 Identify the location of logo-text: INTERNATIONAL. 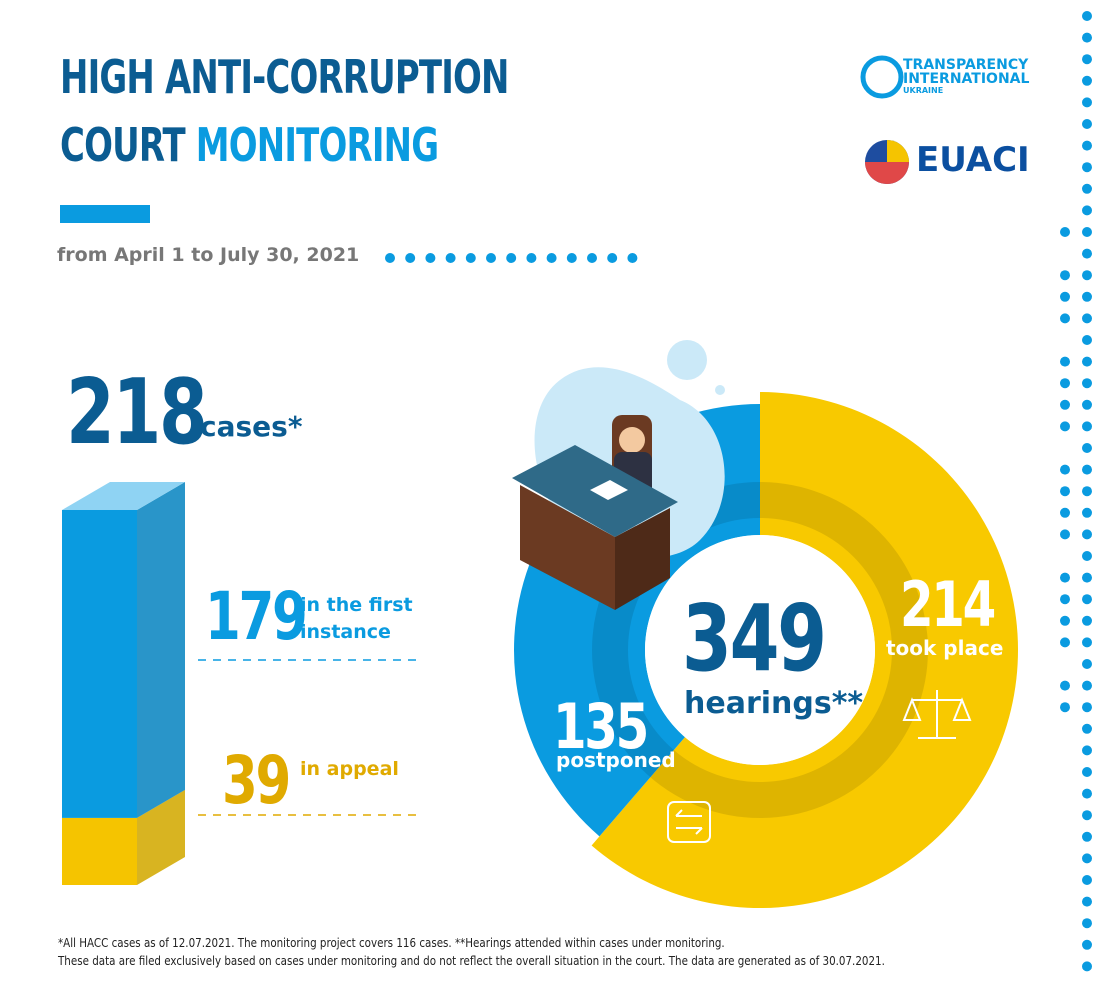
(966, 79).